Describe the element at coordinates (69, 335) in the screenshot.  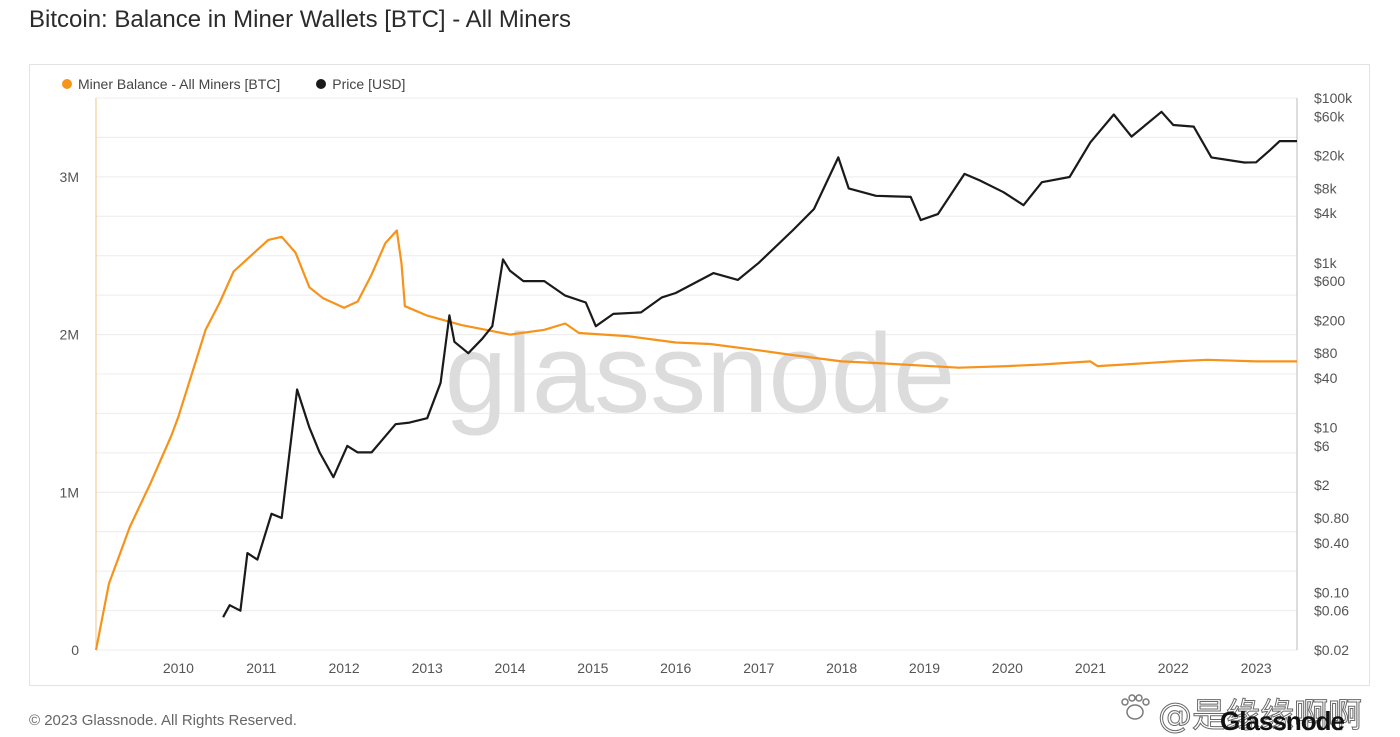
I see `left-axis-tick-label: 2M` at that location.